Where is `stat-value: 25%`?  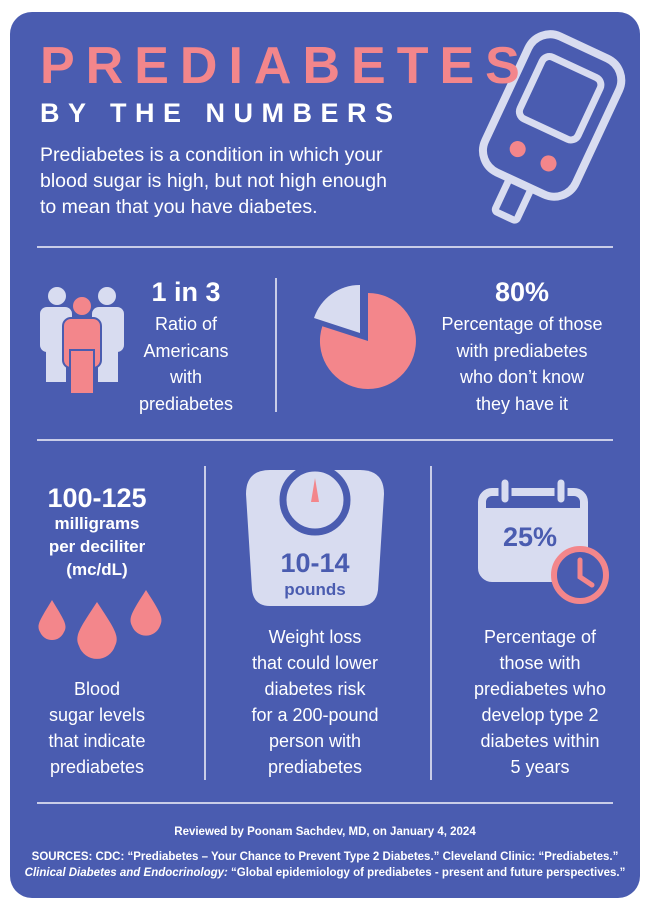 stat-value: 25% is located at coordinates (530, 537).